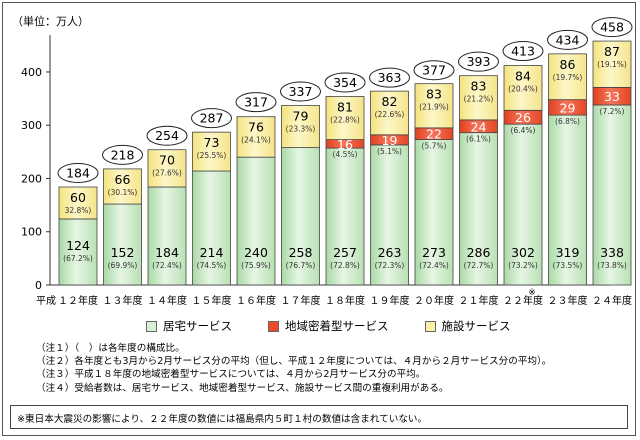 The height and width of the screenshot is (440, 640). What do you see at coordinates (390, 140) in the screenshot?
I see `data-label-value: 19` at bounding box center [390, 140].